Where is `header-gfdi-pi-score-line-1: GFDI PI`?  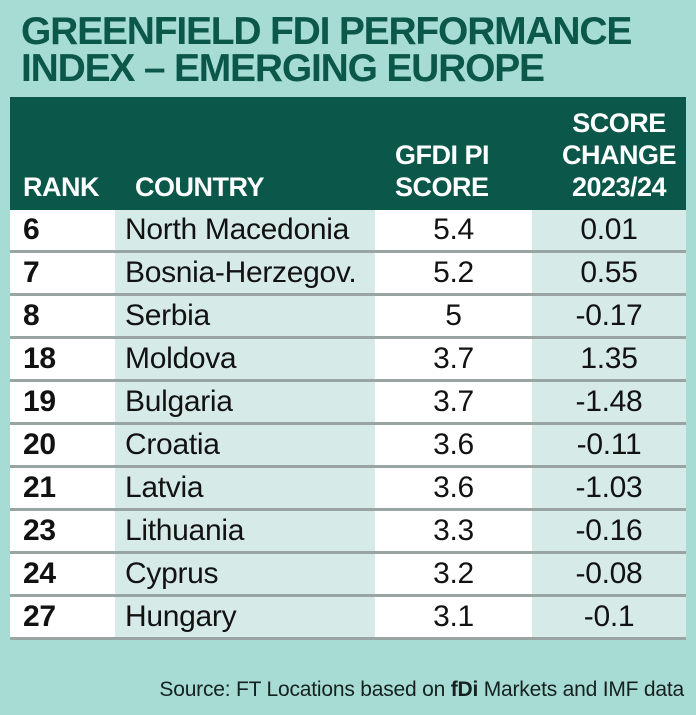
header-gfdi-pi-score-line-1: GFDI PI is located at coordinates (442, 155).